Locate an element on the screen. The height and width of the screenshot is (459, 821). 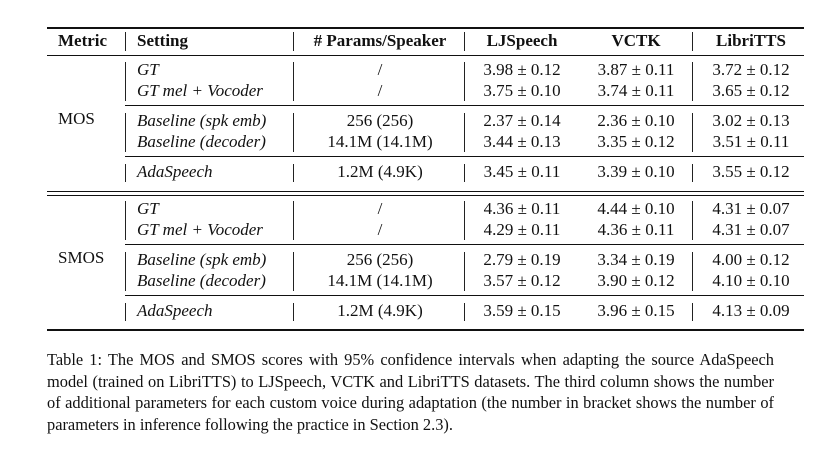
cell-ljspeech: 4.36 ± 0.11 is located at coordinates (522, 208).